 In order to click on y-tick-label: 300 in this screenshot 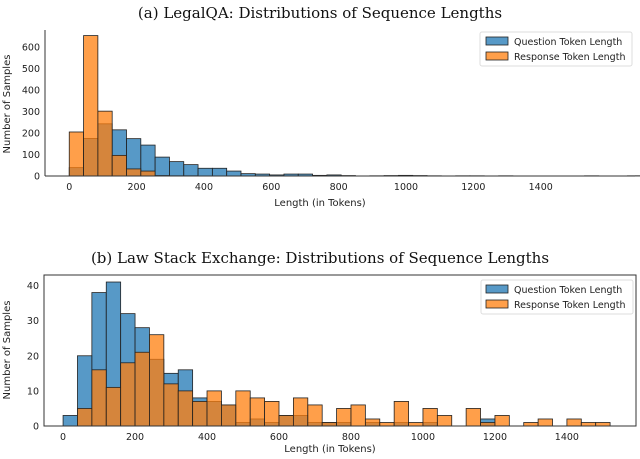, I will do `click(31, 112)`.